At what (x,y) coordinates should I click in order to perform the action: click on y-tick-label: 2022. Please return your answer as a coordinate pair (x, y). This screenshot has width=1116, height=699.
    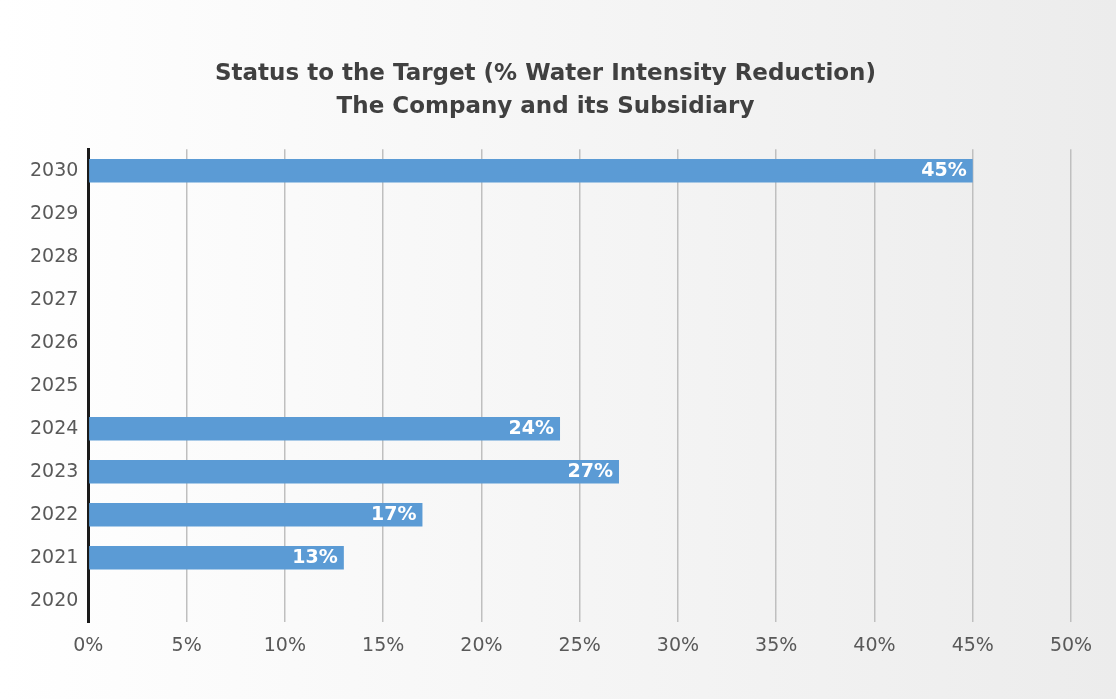
    Looking at the image, I should click on (54, 512).